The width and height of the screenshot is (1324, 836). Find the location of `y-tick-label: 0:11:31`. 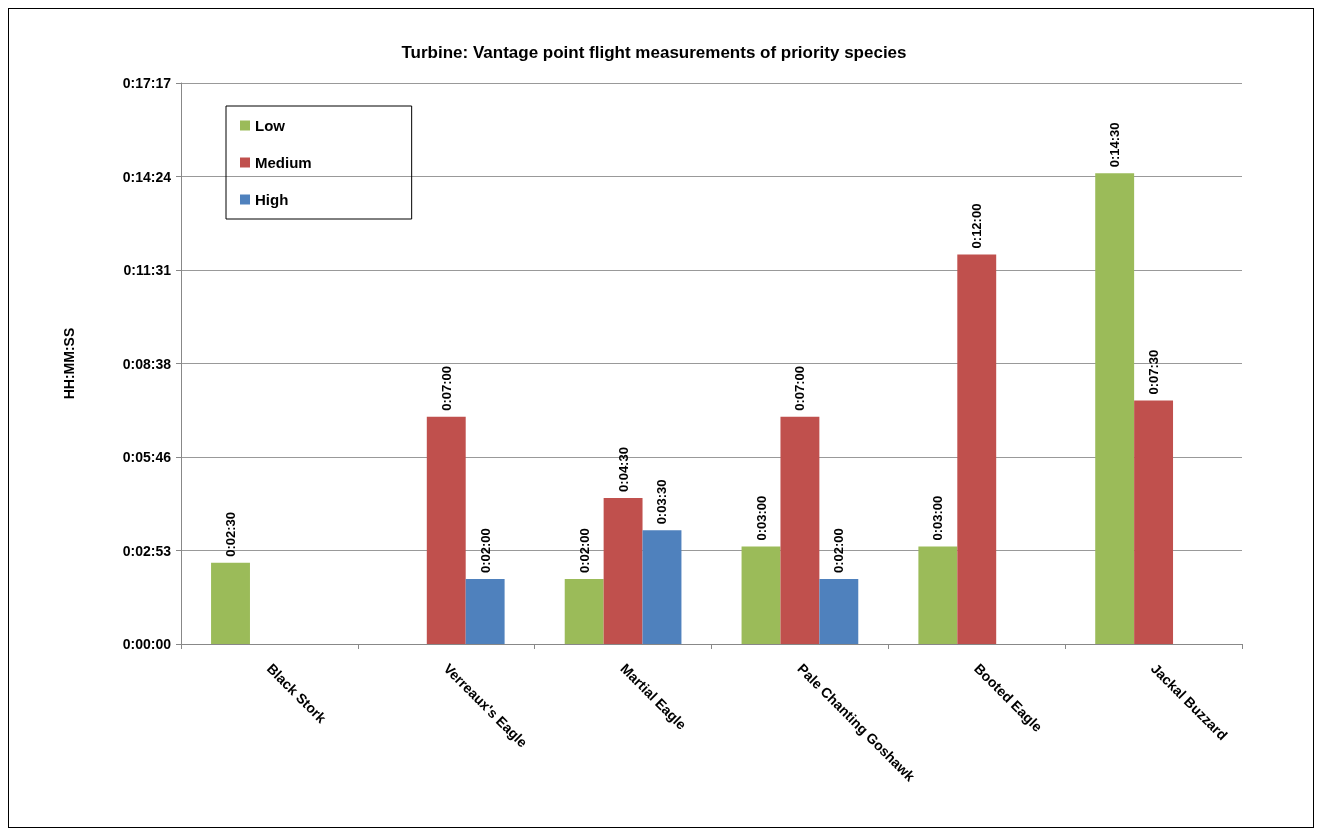

y-tick-label: 0:11:31 is located at coordinates (147, 270).